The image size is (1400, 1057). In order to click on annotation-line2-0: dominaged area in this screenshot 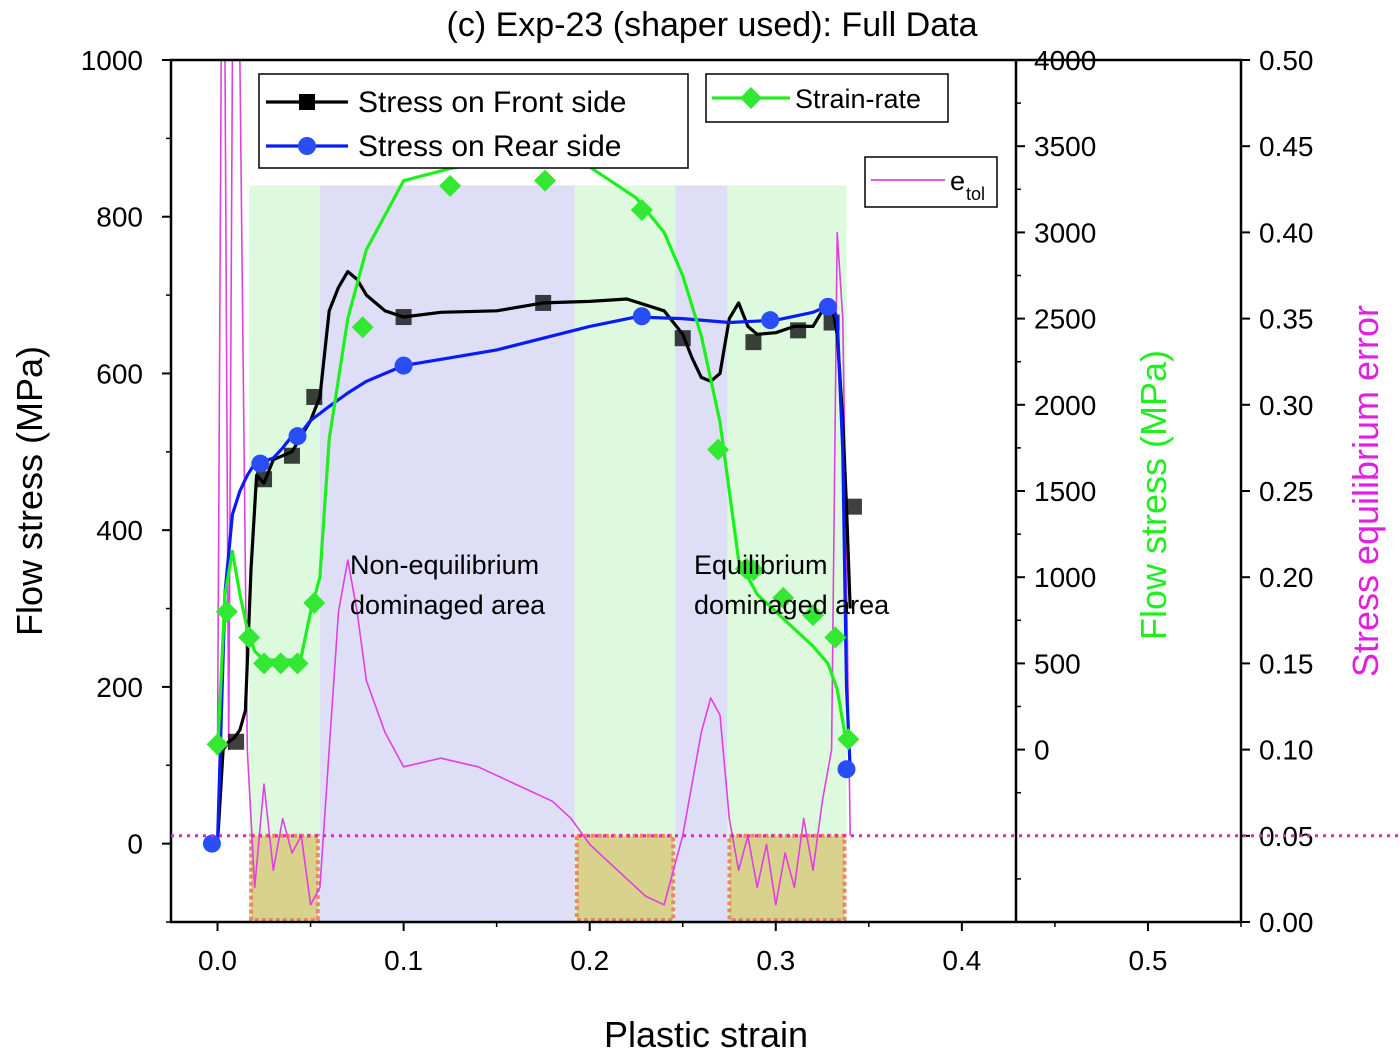, I will do `click(448, 605)`.